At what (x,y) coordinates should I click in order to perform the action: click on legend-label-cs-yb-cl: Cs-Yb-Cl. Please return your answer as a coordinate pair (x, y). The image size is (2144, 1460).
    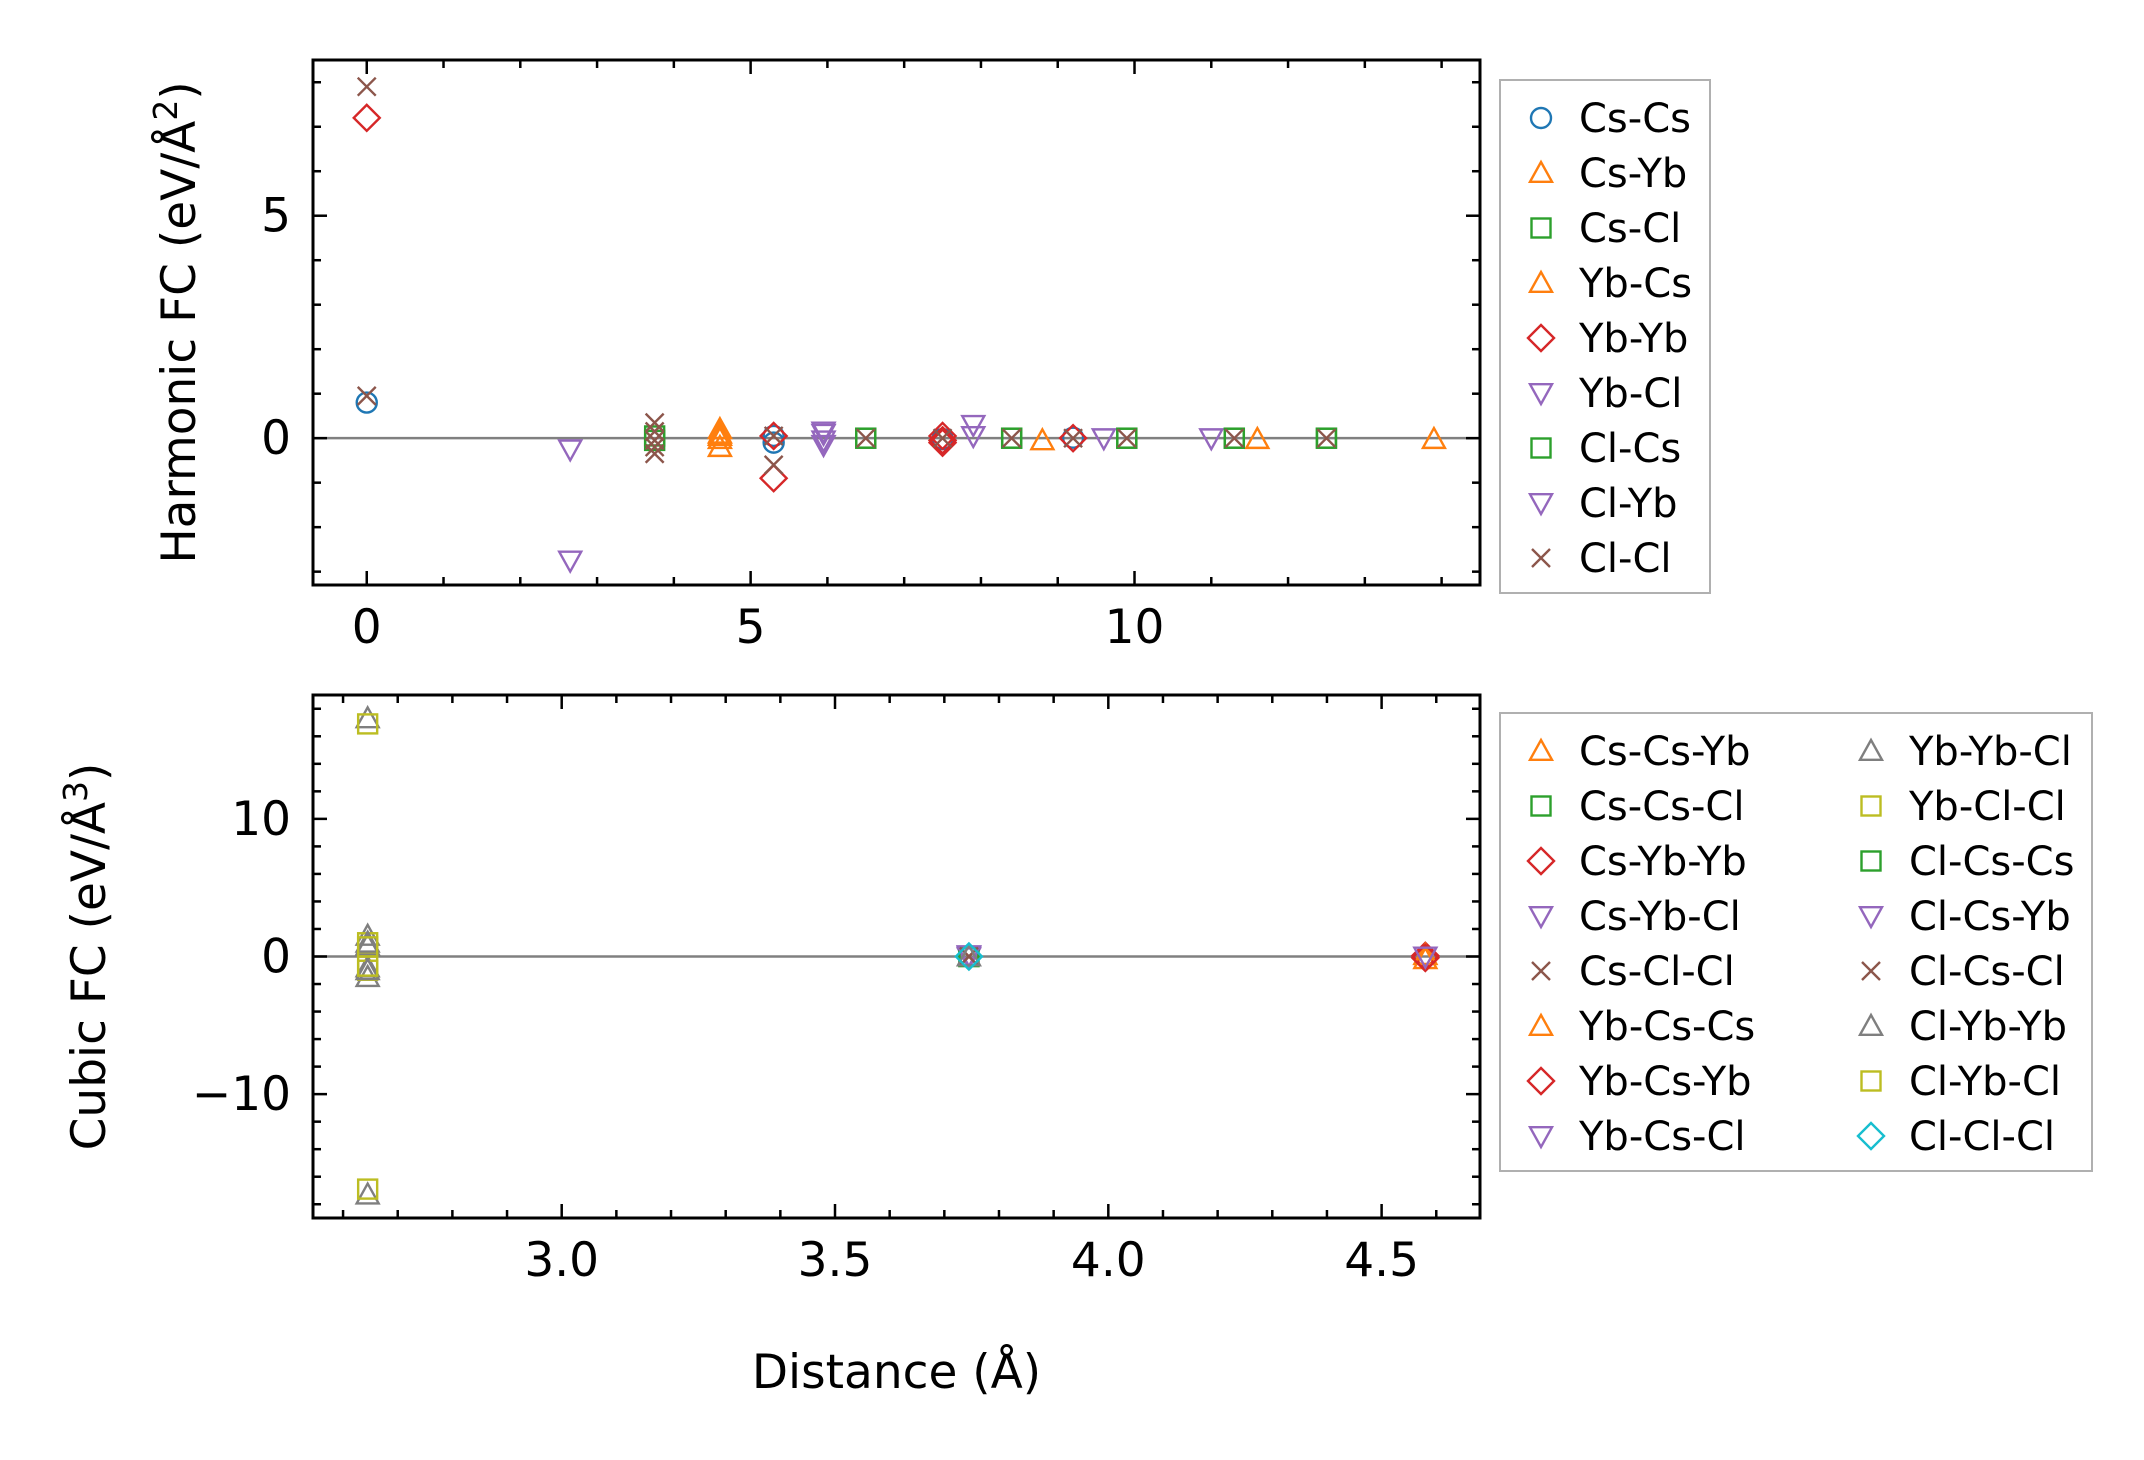
    Looking at the image, I should click on (1660, 917).